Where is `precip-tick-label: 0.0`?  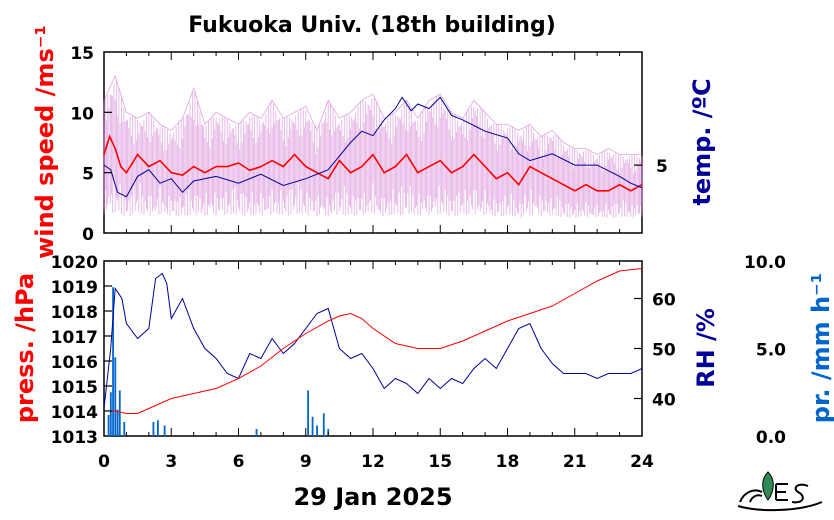 precip-tick-label: 0.0 is located at coordinates (771, 438).